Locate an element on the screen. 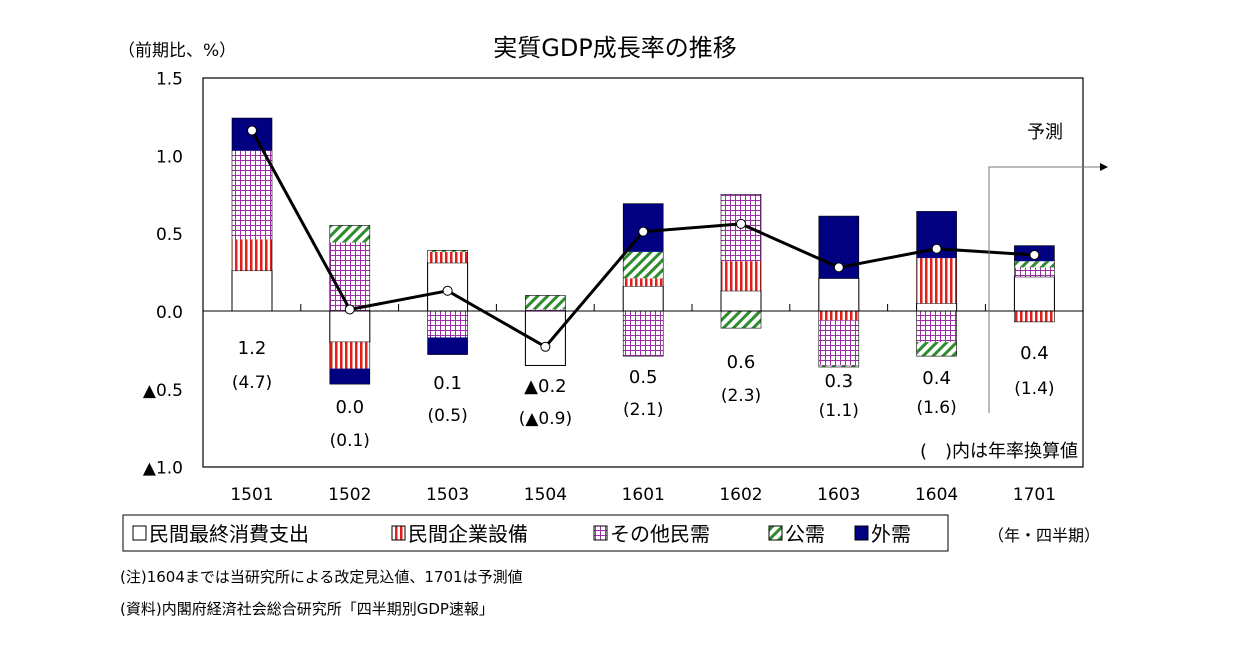 This screenshot has width=1244, height=647. forecast-label: 予測 is located at coordinates (1045, 132).